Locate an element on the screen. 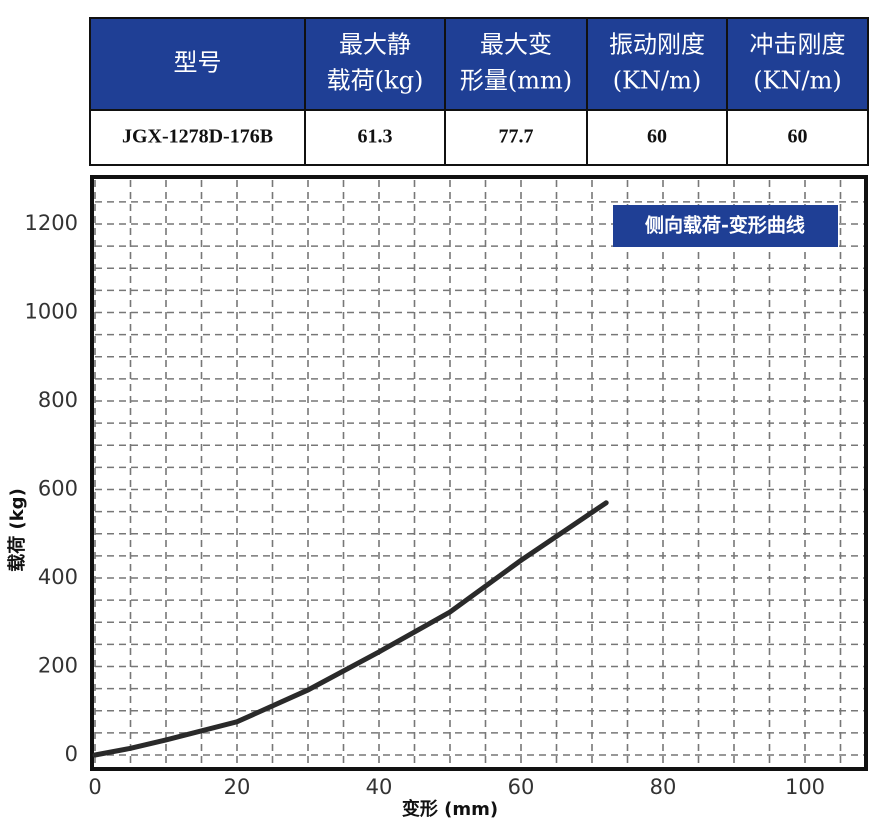 The image size is (893, 831). table-header-cell: 形量(mm) is located at coordinates (516, 81).